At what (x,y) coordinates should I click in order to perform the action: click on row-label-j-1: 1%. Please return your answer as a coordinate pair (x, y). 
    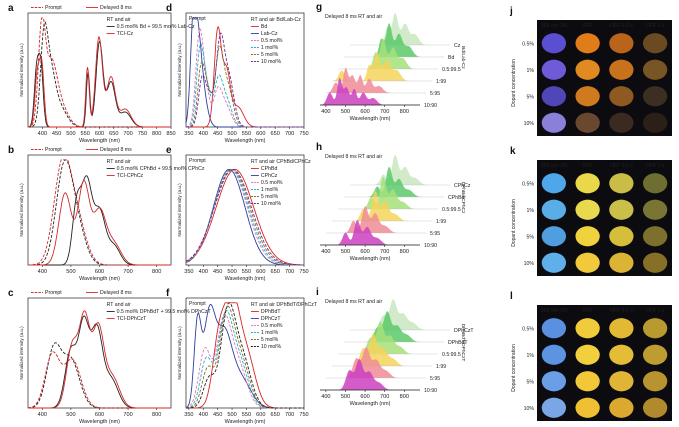
    Looking at the image, I should click on (531, 71).